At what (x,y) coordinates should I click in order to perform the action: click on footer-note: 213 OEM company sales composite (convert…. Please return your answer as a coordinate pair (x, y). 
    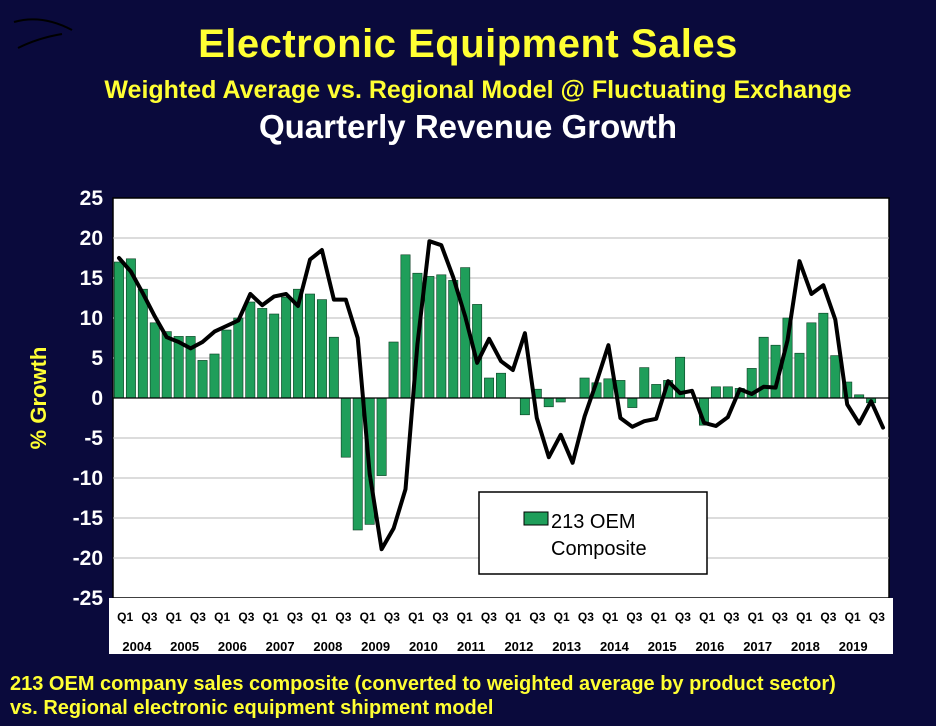
    Looking at the image, I should click on (470, 696).